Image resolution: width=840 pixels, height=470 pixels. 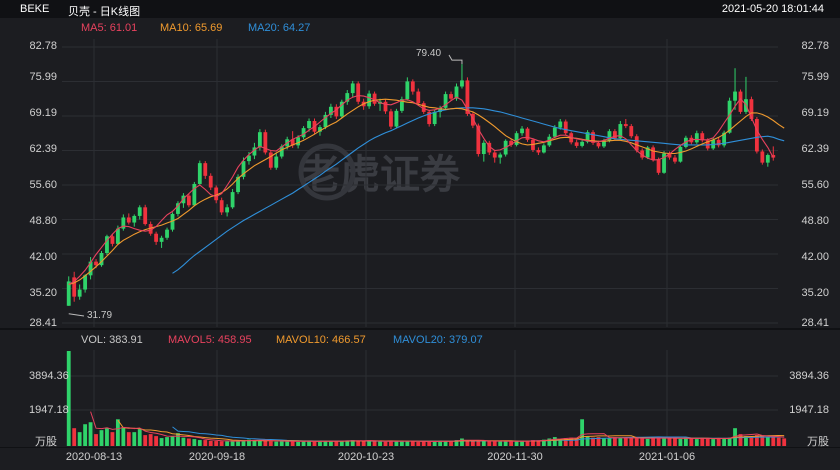 What do you see at coordinates (809, 376) in the screenshot?
I see `vol-tick-label-right: 3894.36` at bounding box center [809, 376].